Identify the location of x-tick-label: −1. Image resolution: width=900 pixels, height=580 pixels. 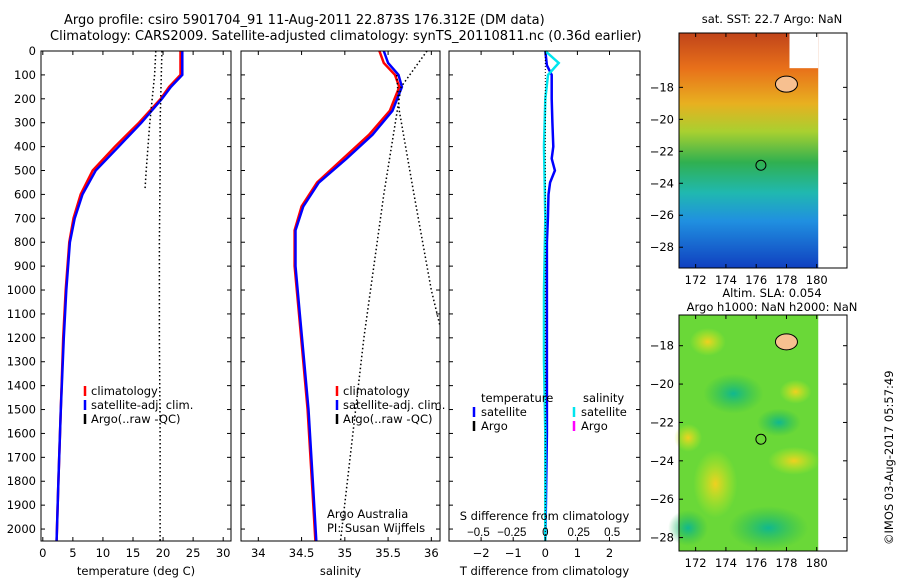
(513, 553).